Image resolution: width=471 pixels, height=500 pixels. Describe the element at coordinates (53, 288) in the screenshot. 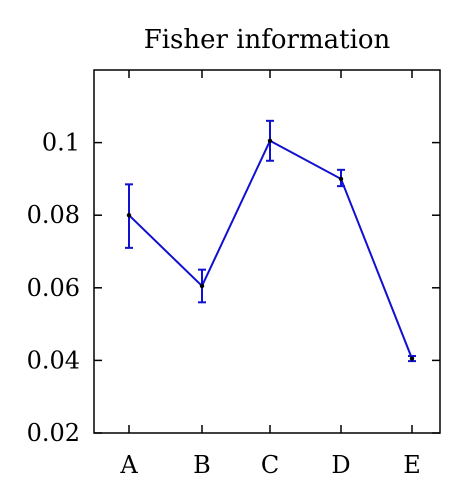

I see `y-tick-label: 0.06` at that location.